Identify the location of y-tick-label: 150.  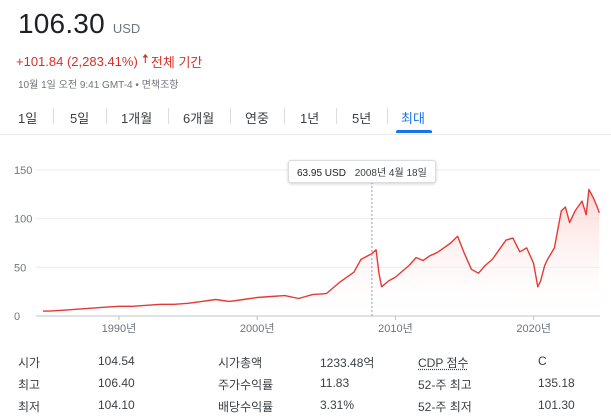
(23, 171).